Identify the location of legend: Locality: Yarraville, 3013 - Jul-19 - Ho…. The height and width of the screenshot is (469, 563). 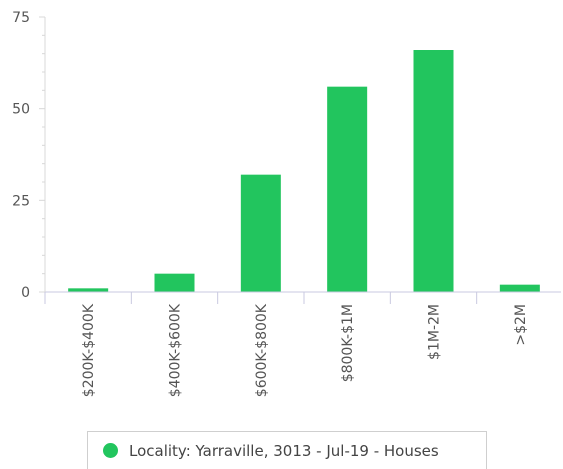
(287, 450).